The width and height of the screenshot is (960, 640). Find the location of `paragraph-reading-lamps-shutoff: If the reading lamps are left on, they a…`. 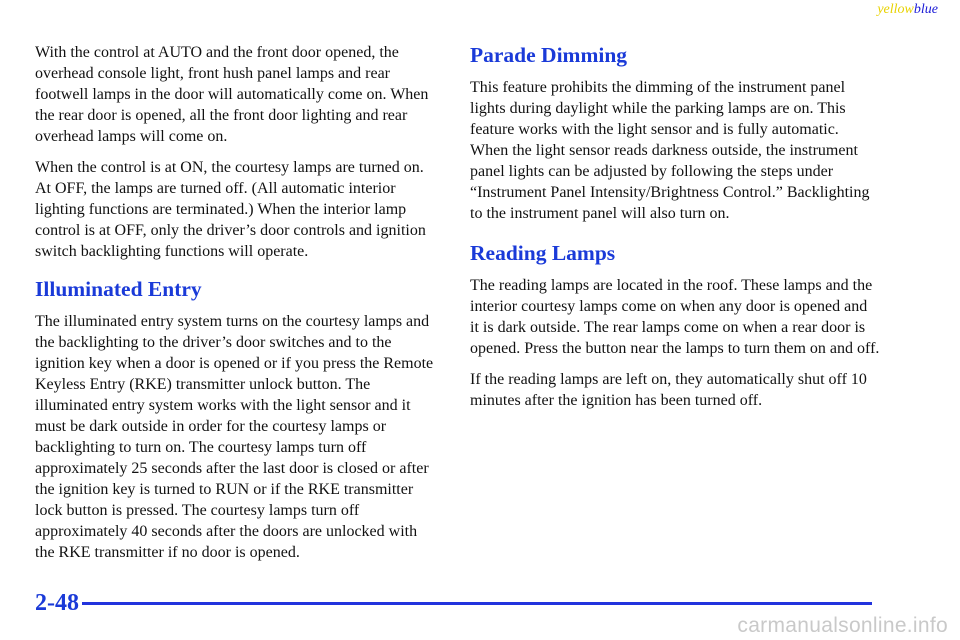

paragraph-reading-lamps-shutoff: If the reading lamps are left on, they a… is located at coordinates (668, 390).